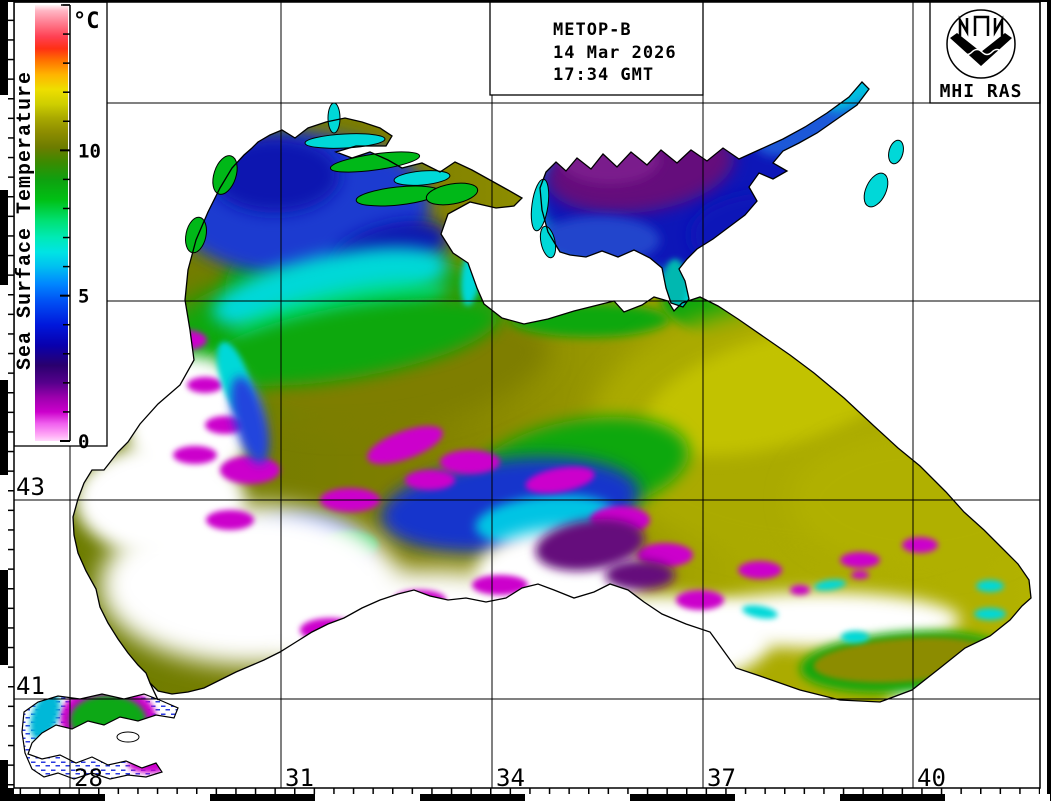  Describe the element at coordinates (154, 691) in the screenshot. I see `bosphorus-strait` at that location.